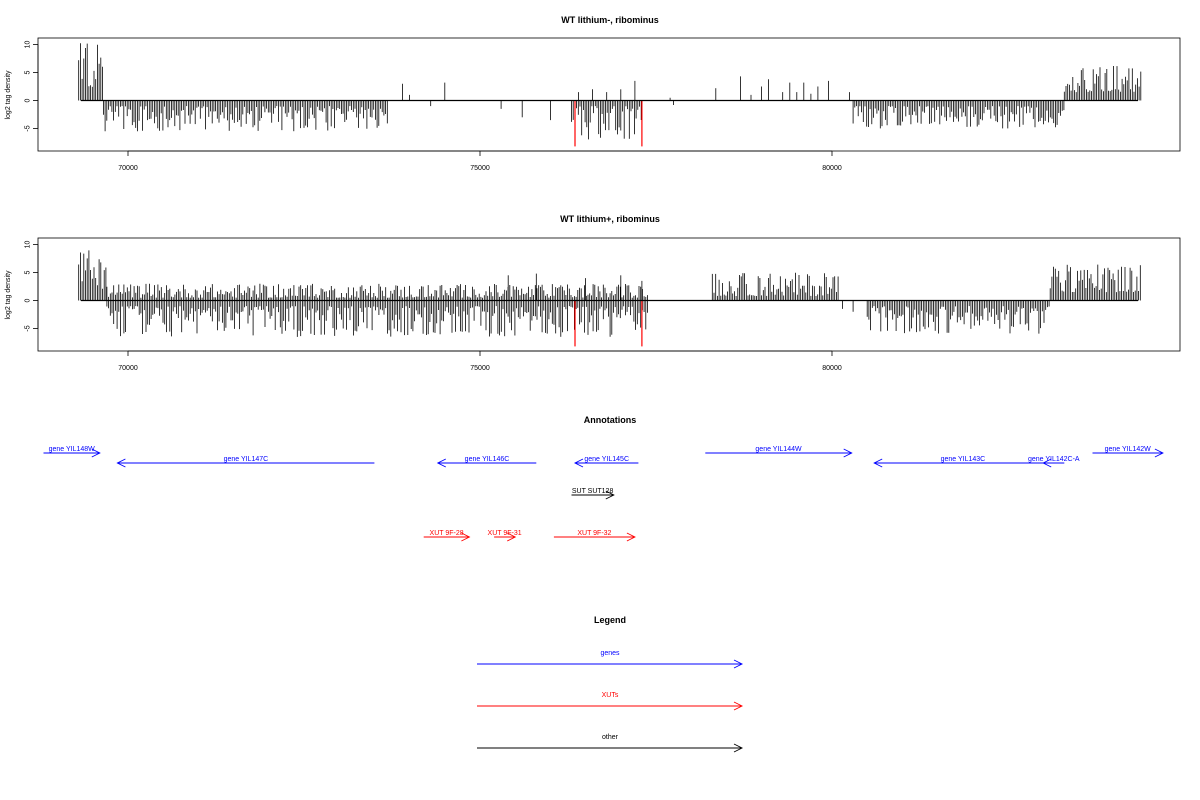 Image resolution: width=1200 pixels, height=800 pixels. I want to click on feature-label: XUT 9F-28, so click(447, 533).